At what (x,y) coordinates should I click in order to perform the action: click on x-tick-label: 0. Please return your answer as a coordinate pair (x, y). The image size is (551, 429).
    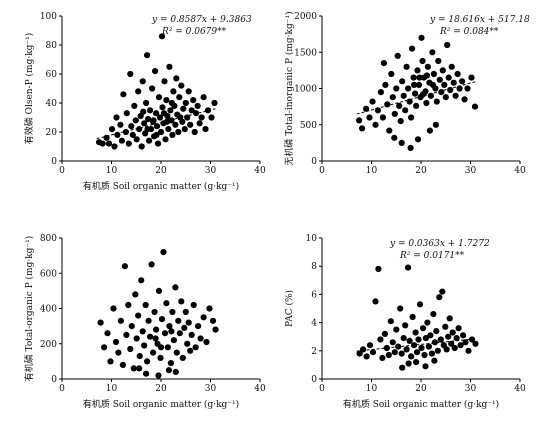
    Looking at the image, I should click on (62, 171).